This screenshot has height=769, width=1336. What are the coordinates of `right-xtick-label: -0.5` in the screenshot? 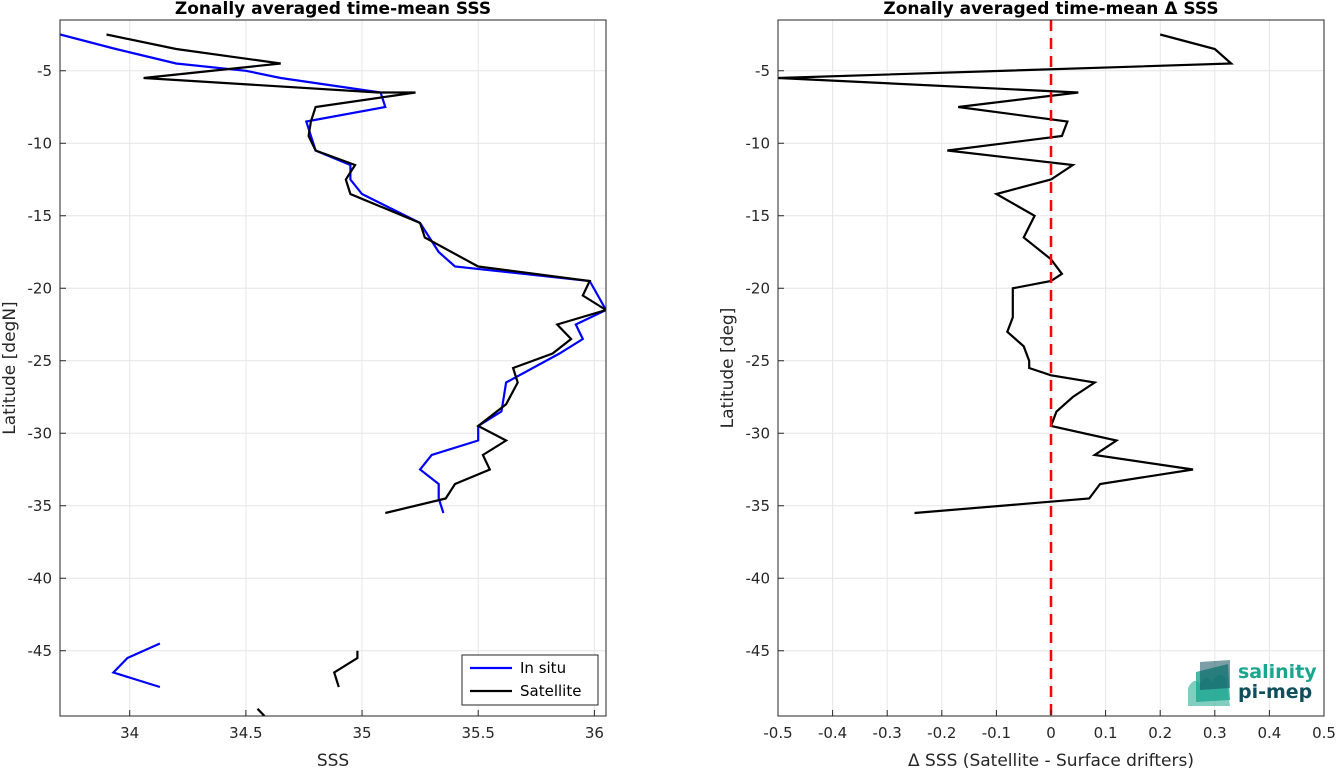 It's located at (777, 733).